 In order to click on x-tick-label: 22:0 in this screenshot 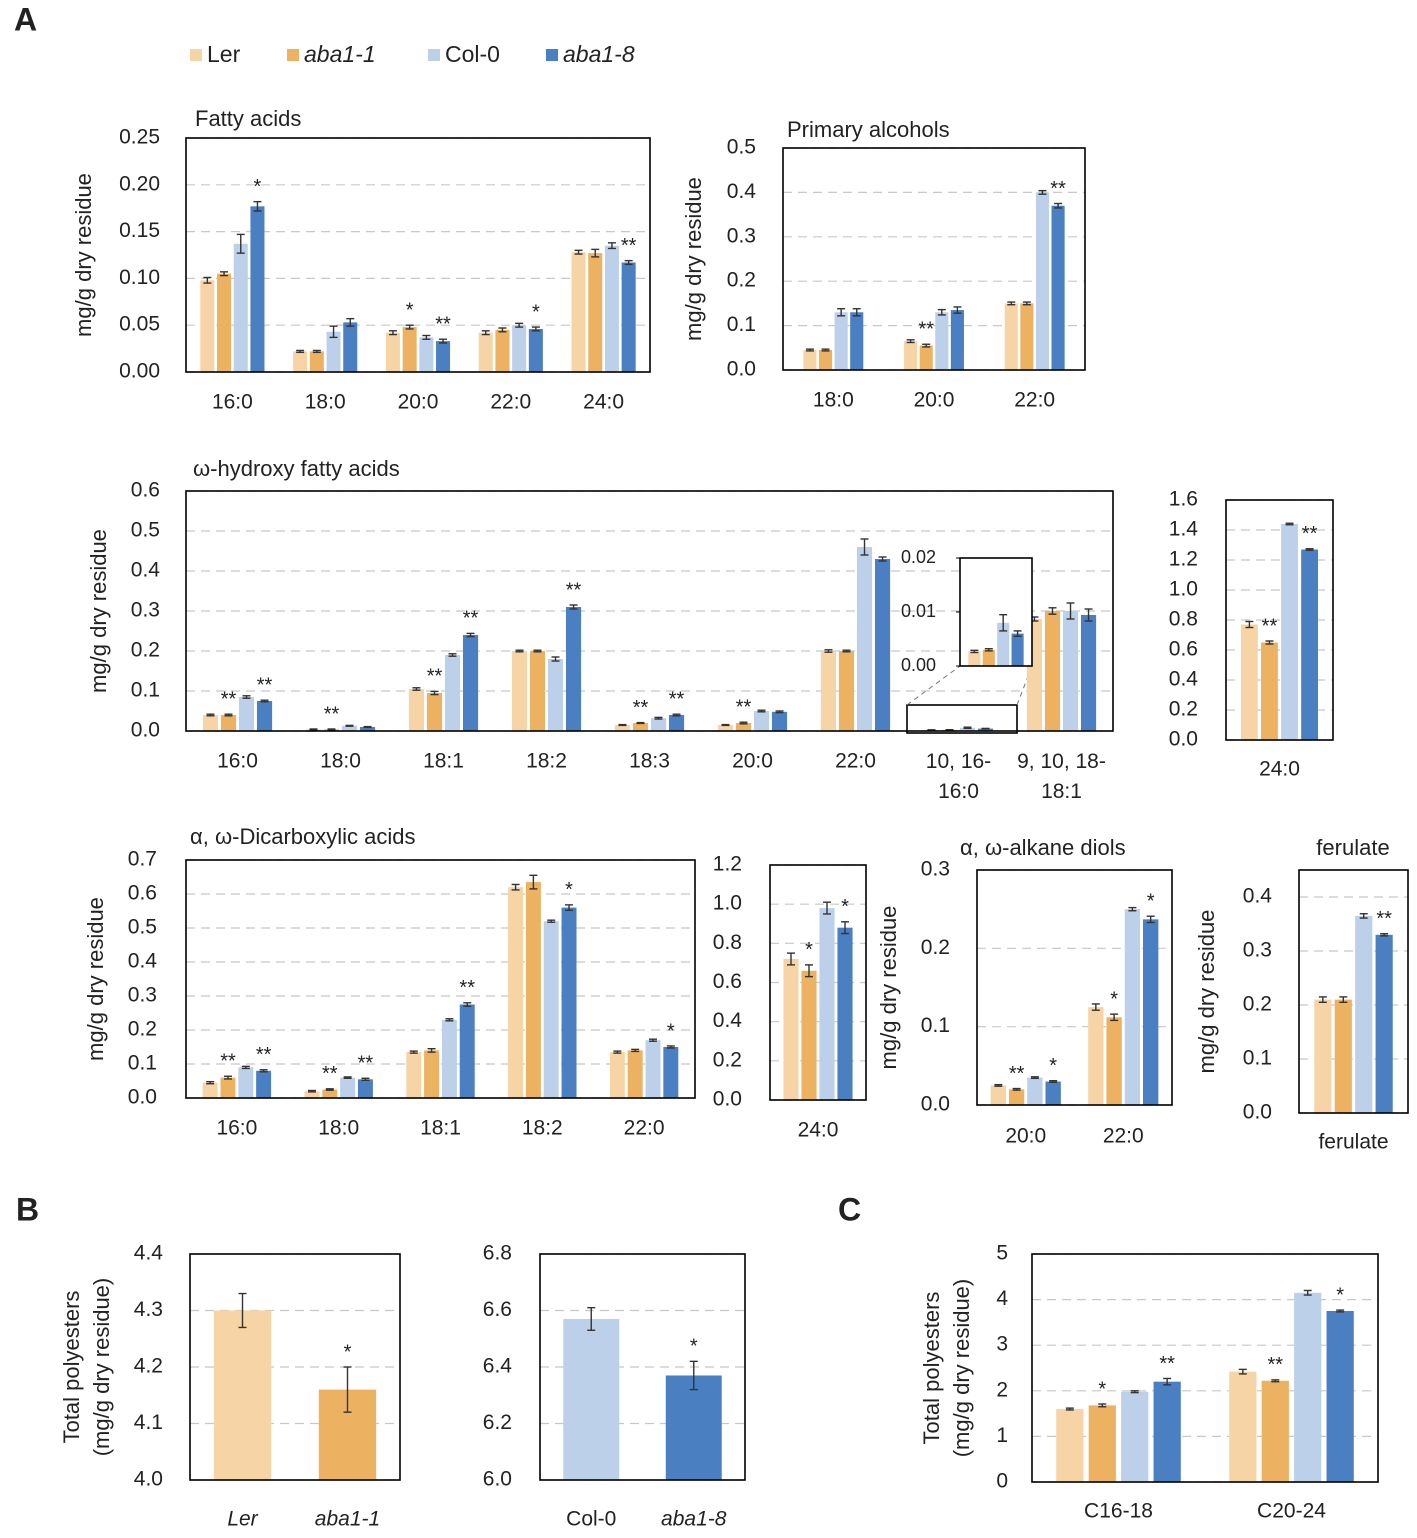, I will do `click(1034, 400)`.